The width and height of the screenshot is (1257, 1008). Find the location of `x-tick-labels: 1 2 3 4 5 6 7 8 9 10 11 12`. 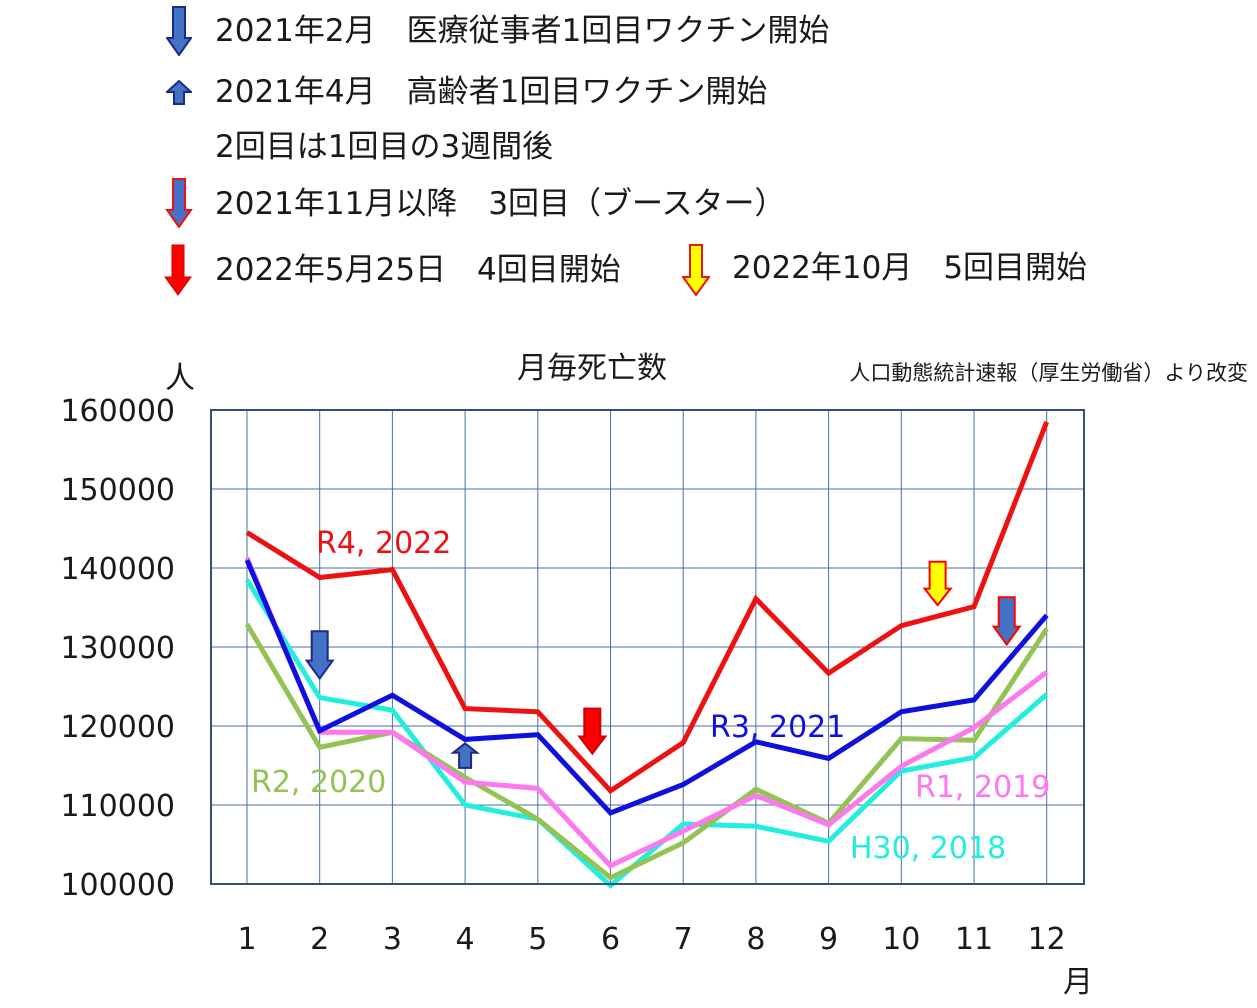

x-tick-labels: 1 2 3 4 5 6 7 8 9 10 11 12 is located at coordinates (651, 939).